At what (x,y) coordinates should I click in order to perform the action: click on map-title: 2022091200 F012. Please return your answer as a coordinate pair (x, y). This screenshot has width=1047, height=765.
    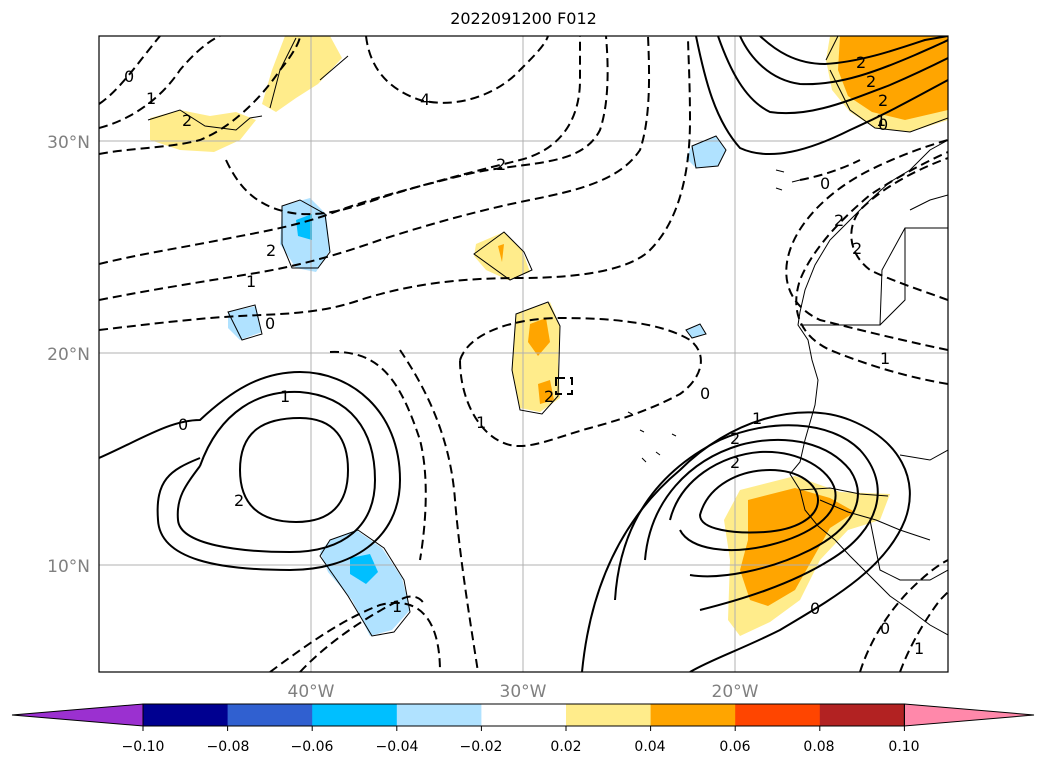
    Looking at the image, I should click on (523, 18).